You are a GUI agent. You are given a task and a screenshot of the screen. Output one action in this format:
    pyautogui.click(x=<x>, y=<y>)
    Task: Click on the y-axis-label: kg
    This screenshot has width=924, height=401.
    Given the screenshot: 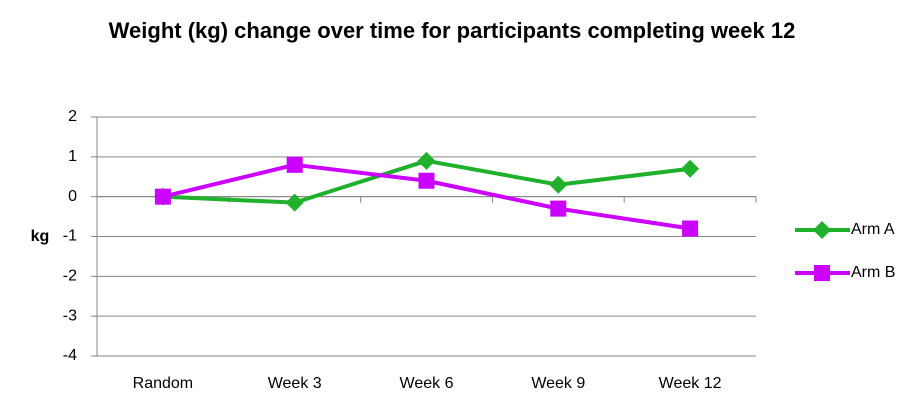 What is the action you would take?
    pyautogui.click(x=40, y=236)
    